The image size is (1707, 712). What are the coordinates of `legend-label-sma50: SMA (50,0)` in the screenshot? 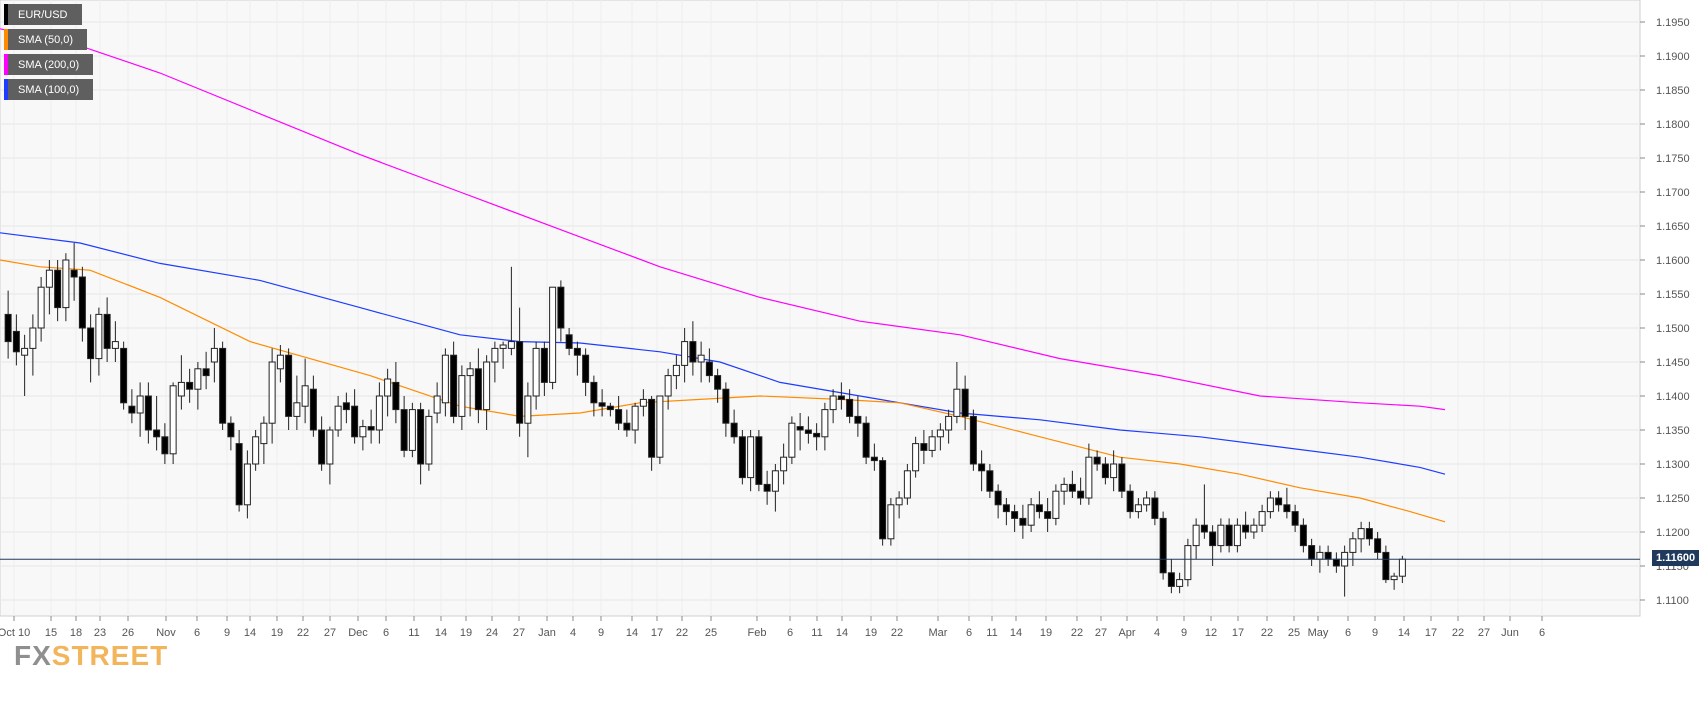 It's located at (48, 39).